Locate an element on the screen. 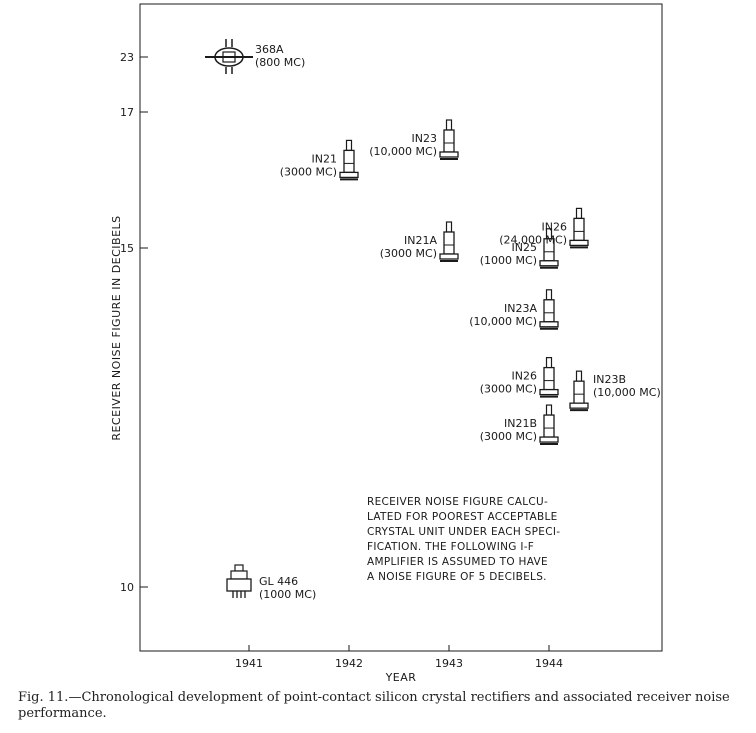 The height and width of the screenshot is (733, 756). data-point: IN21A(3000 MC) is located at coordinates (419, 241).